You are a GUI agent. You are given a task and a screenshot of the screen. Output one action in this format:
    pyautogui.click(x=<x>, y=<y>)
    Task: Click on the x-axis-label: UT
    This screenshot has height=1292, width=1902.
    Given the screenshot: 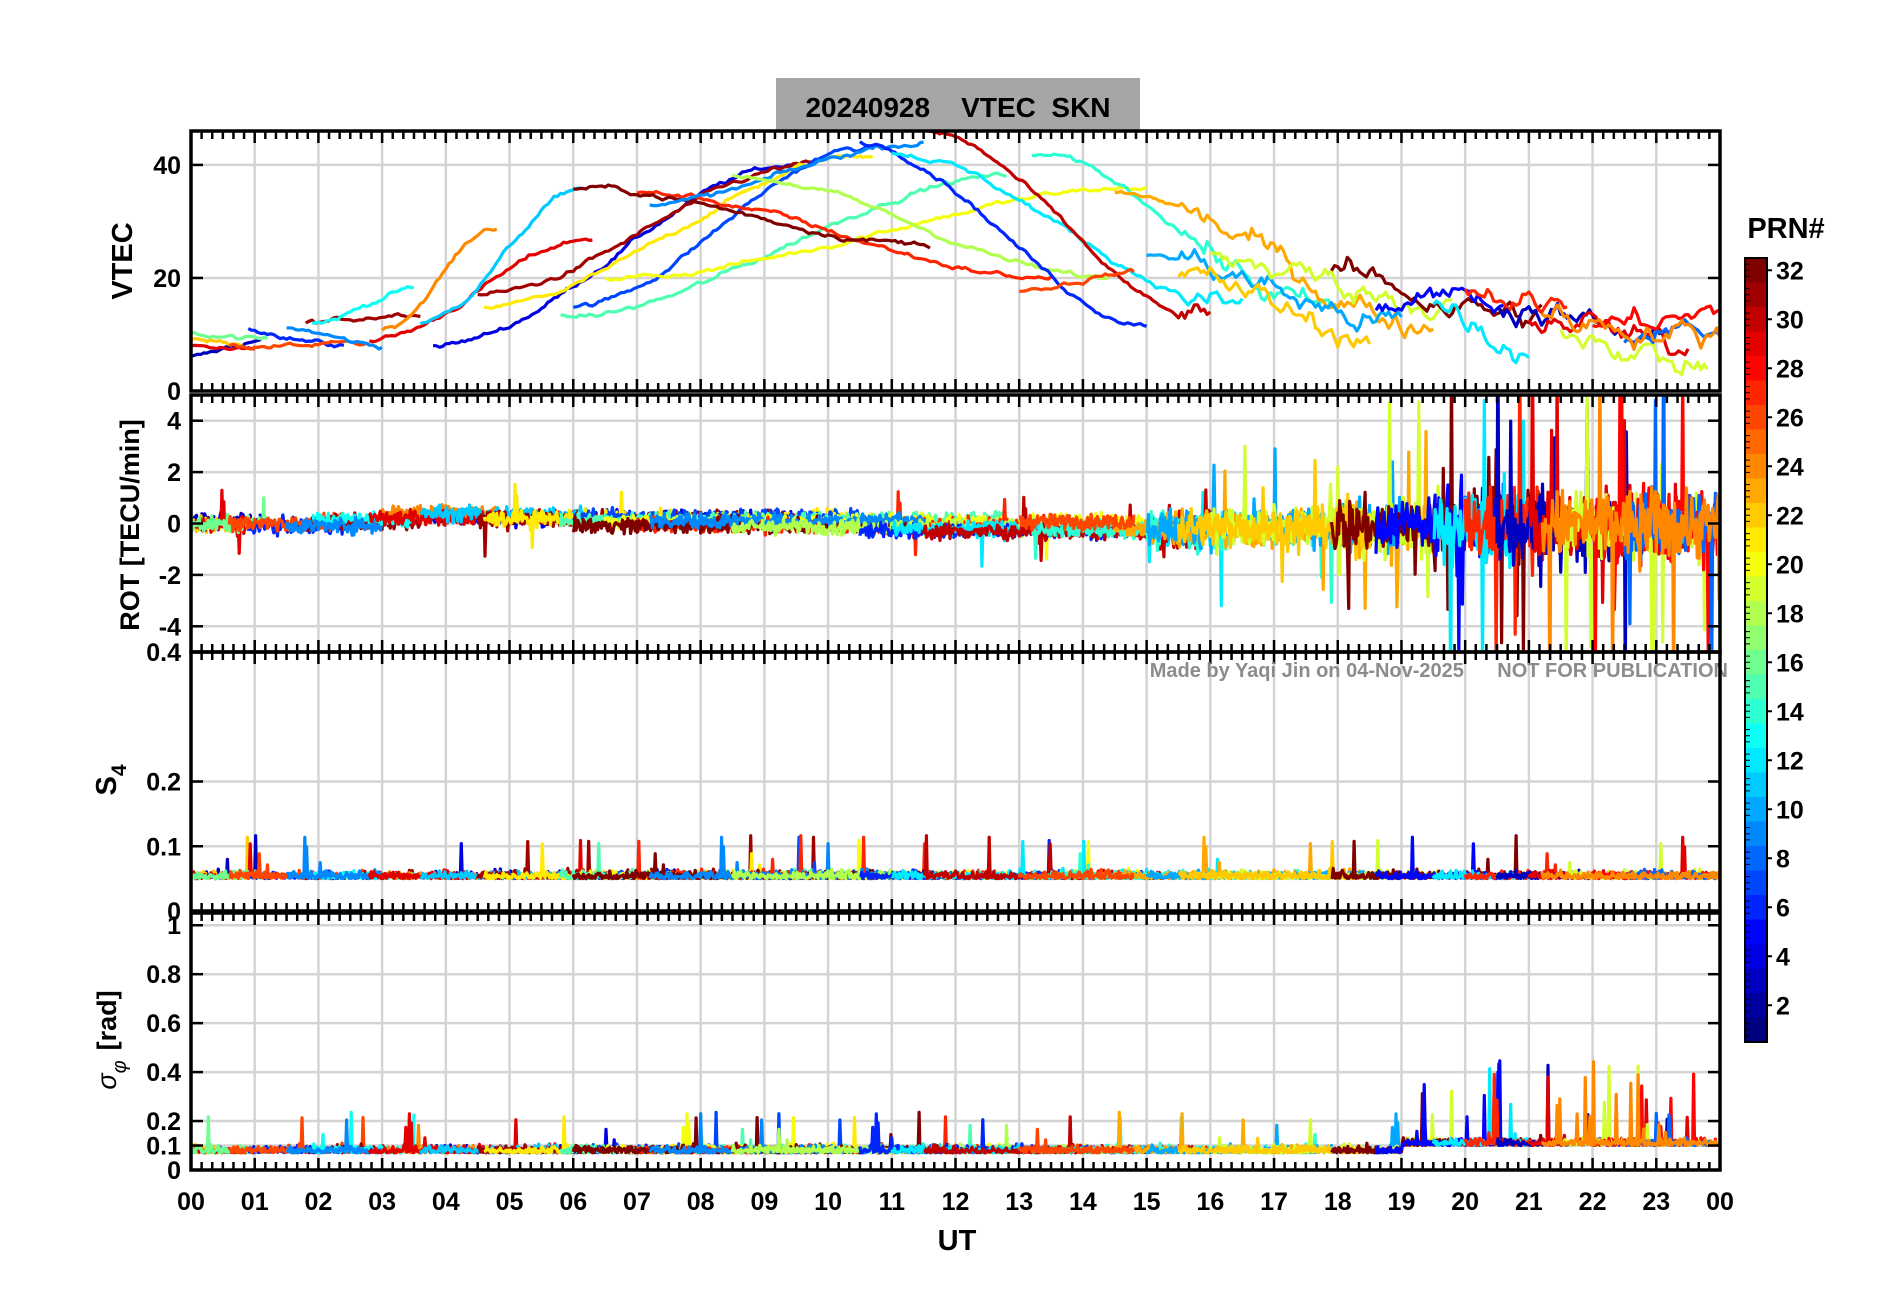 What is the action you would take?
    pyautogui.click(x=957, y=1241)
    